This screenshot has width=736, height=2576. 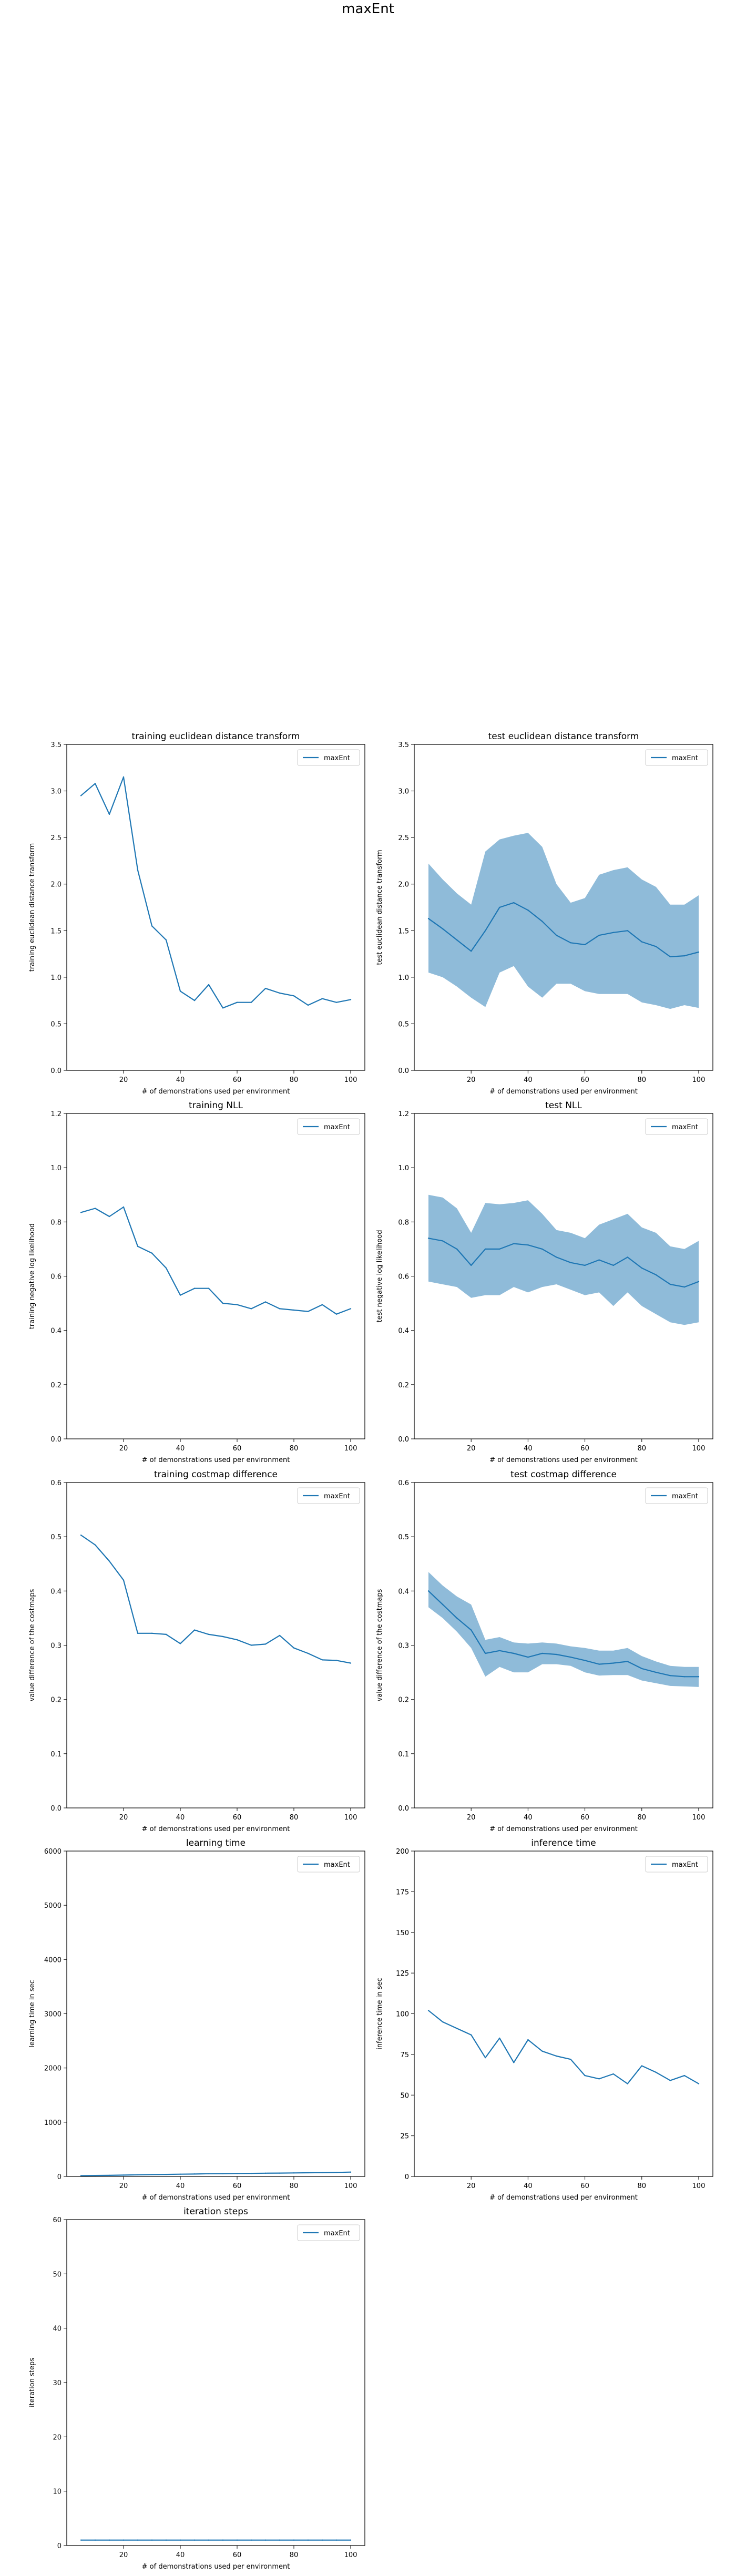 What do you see at coordinates (53, 2015) in the screenshot?
I see `y-tick-label: 3000` at bounding box center [53, 2015].